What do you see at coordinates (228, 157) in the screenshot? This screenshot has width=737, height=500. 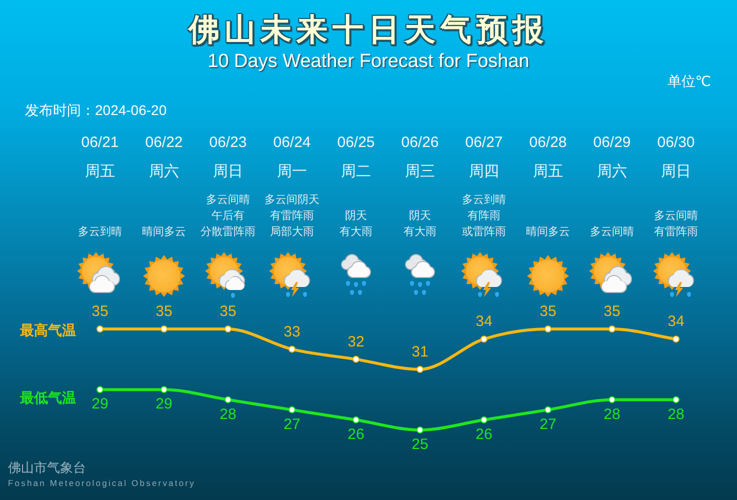 I see `x-tick-label: 06/23 周日` at bounding box center [228, 157].